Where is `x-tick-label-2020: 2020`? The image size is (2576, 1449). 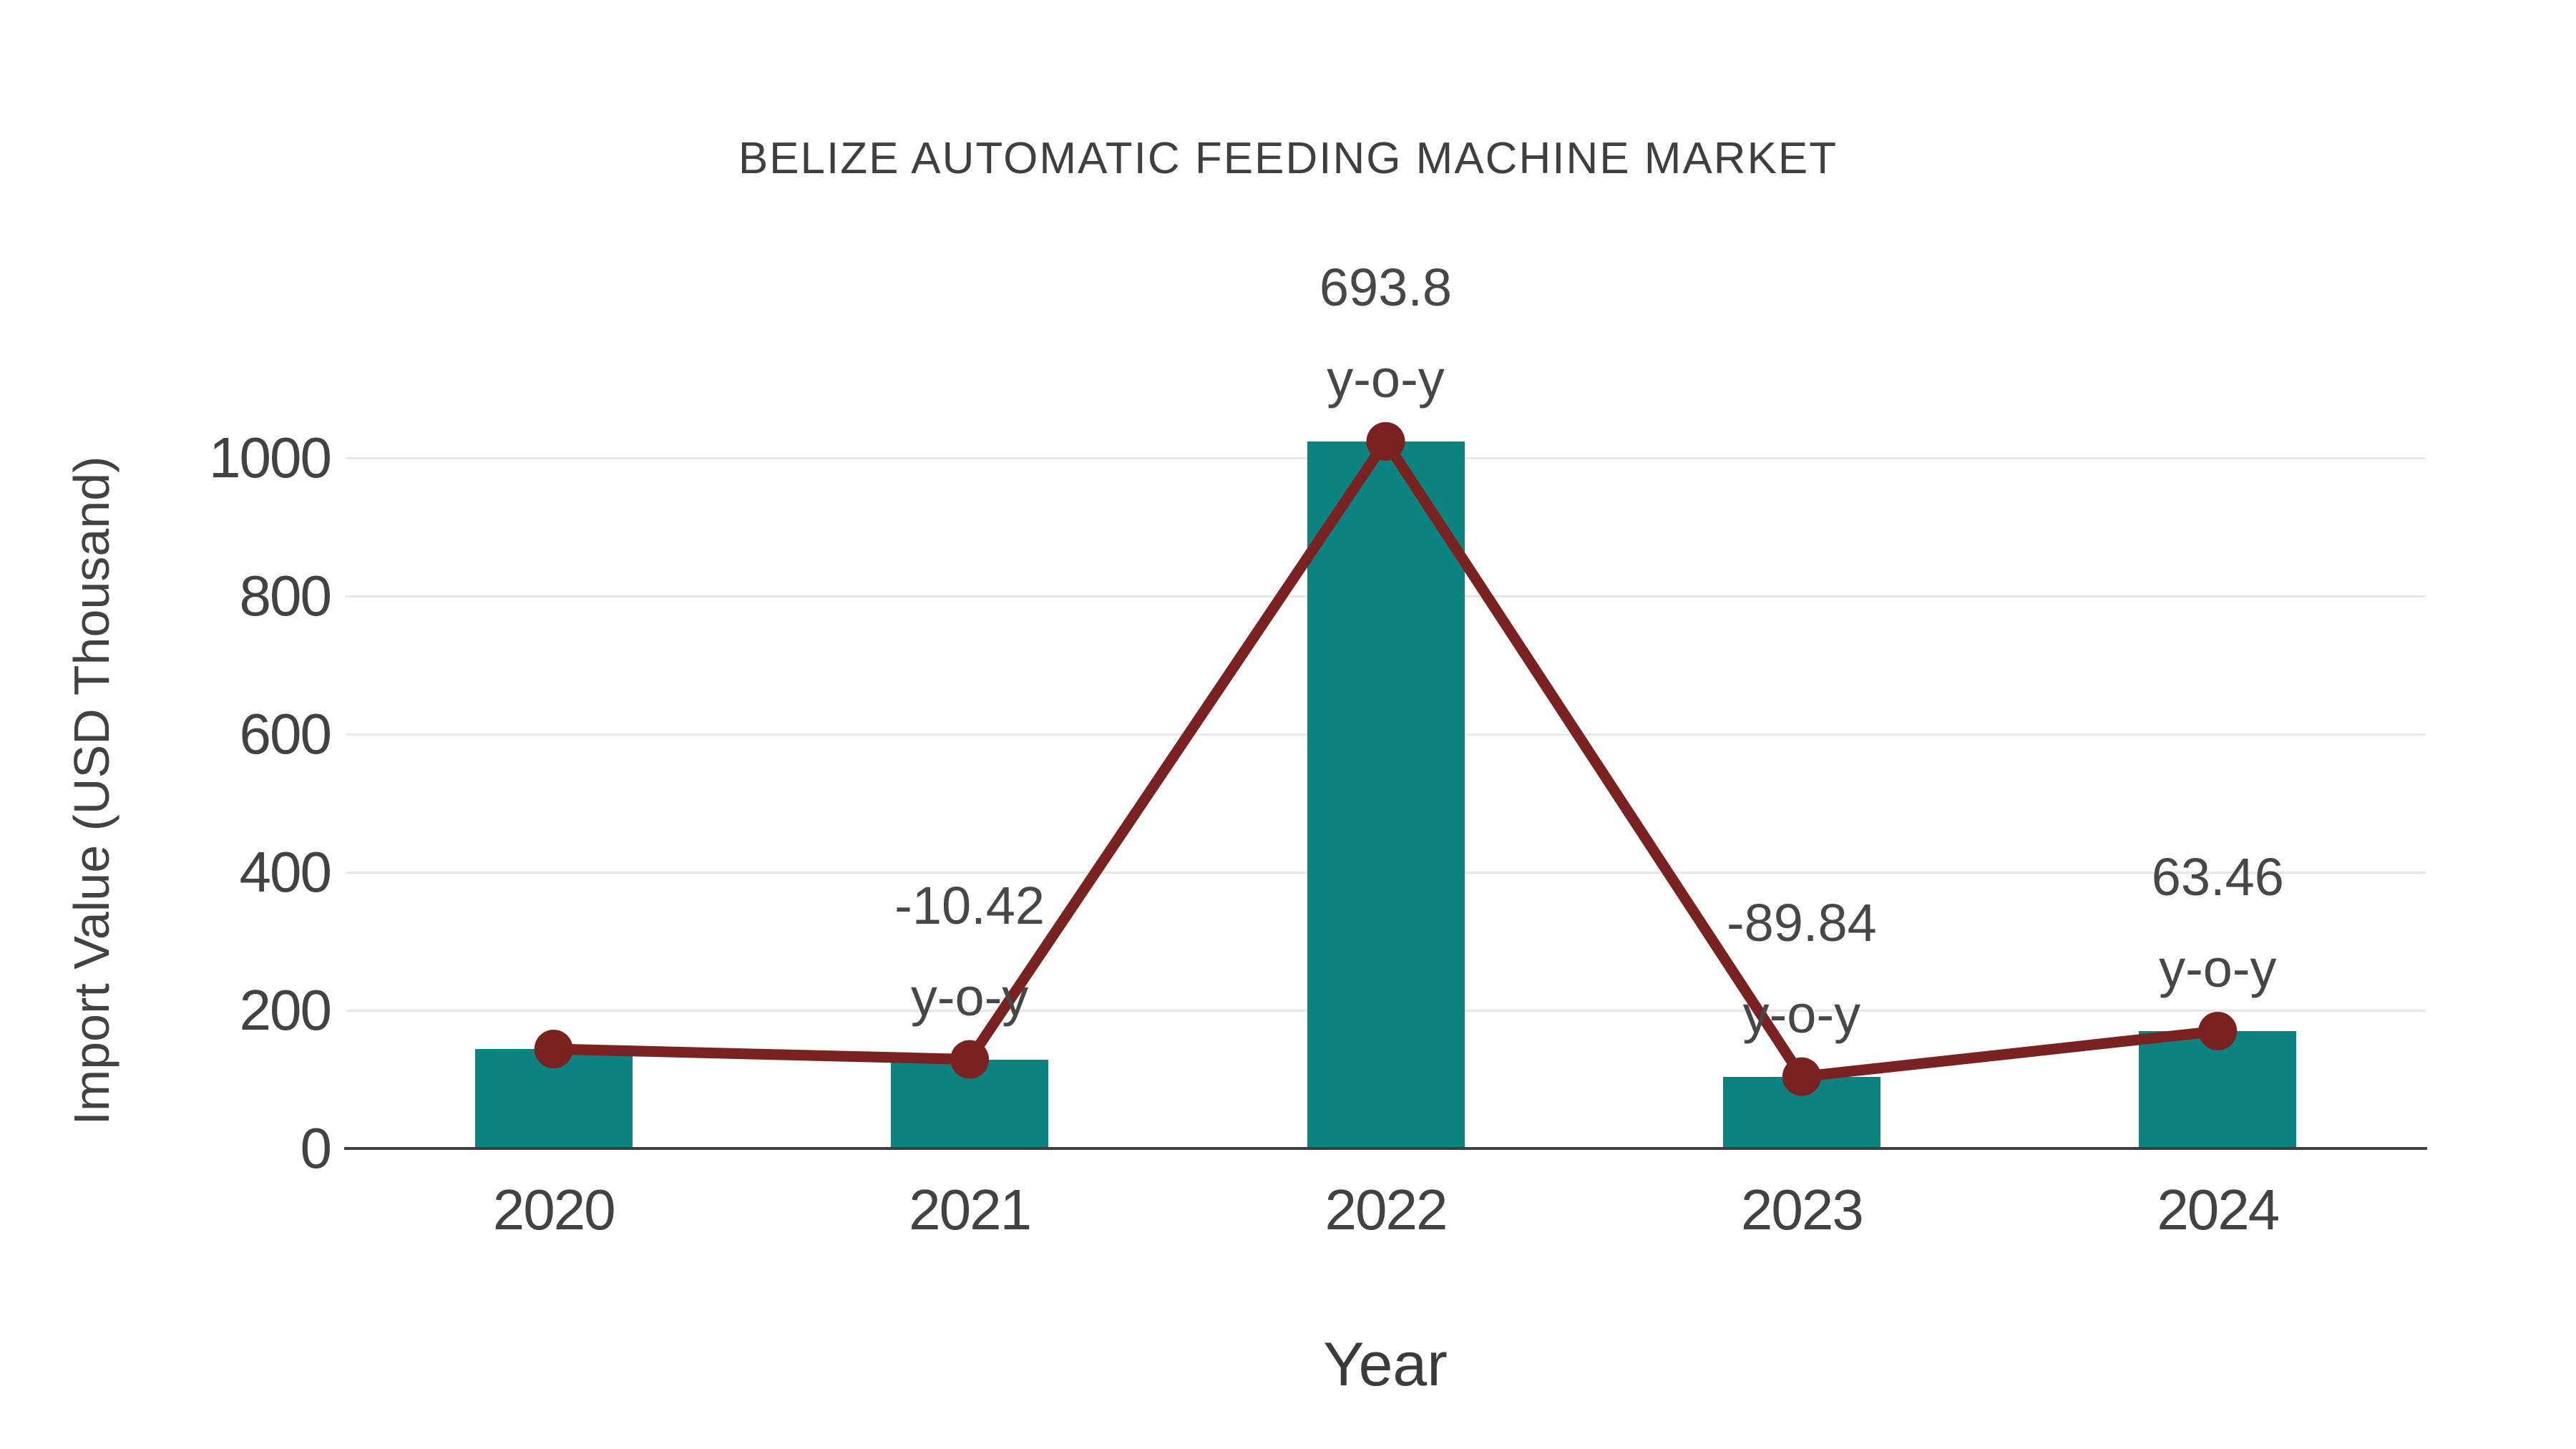 x-tick-label-2020: 2020 is located at coordinates (554, 1209).